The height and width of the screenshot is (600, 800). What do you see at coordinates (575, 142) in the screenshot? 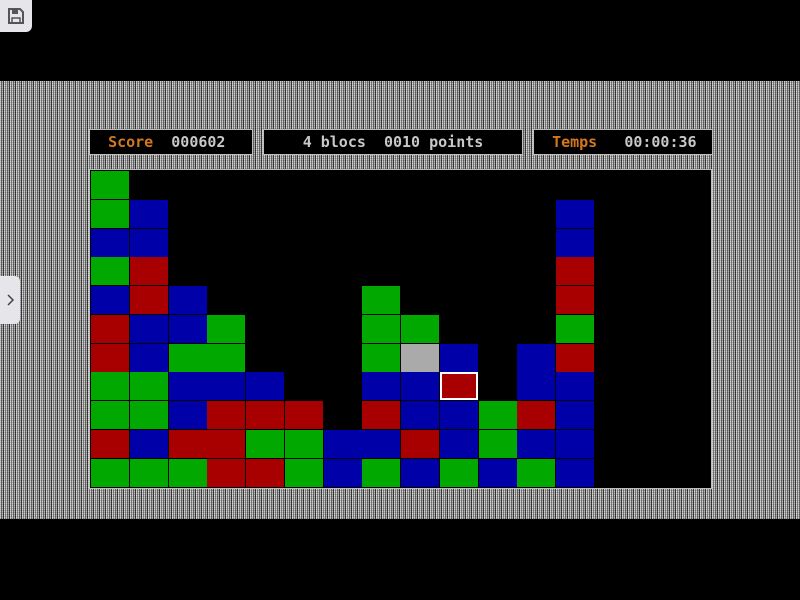
I see `time-label: Temps` at bounding box center [575, 142].